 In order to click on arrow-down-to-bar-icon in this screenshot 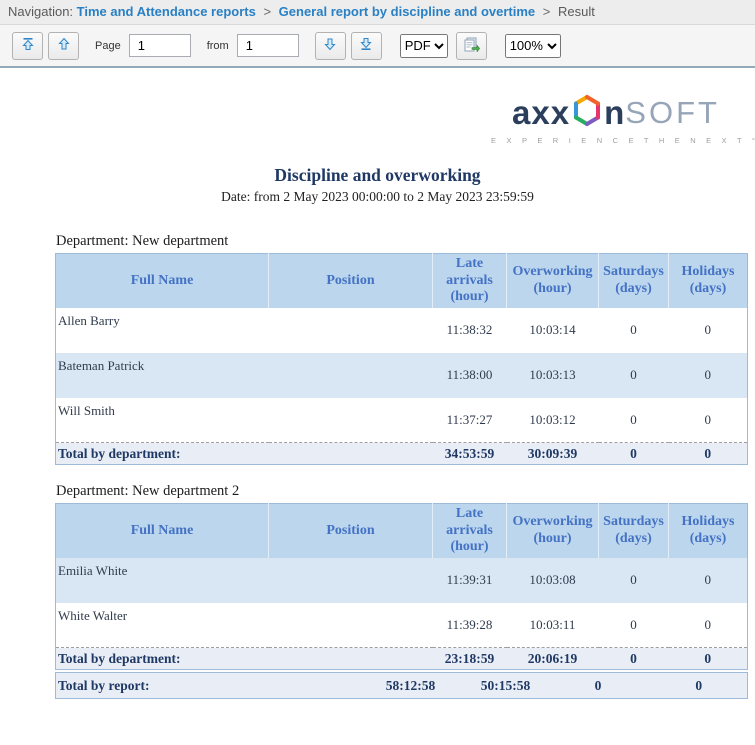, I will do `click(366, 45)`.